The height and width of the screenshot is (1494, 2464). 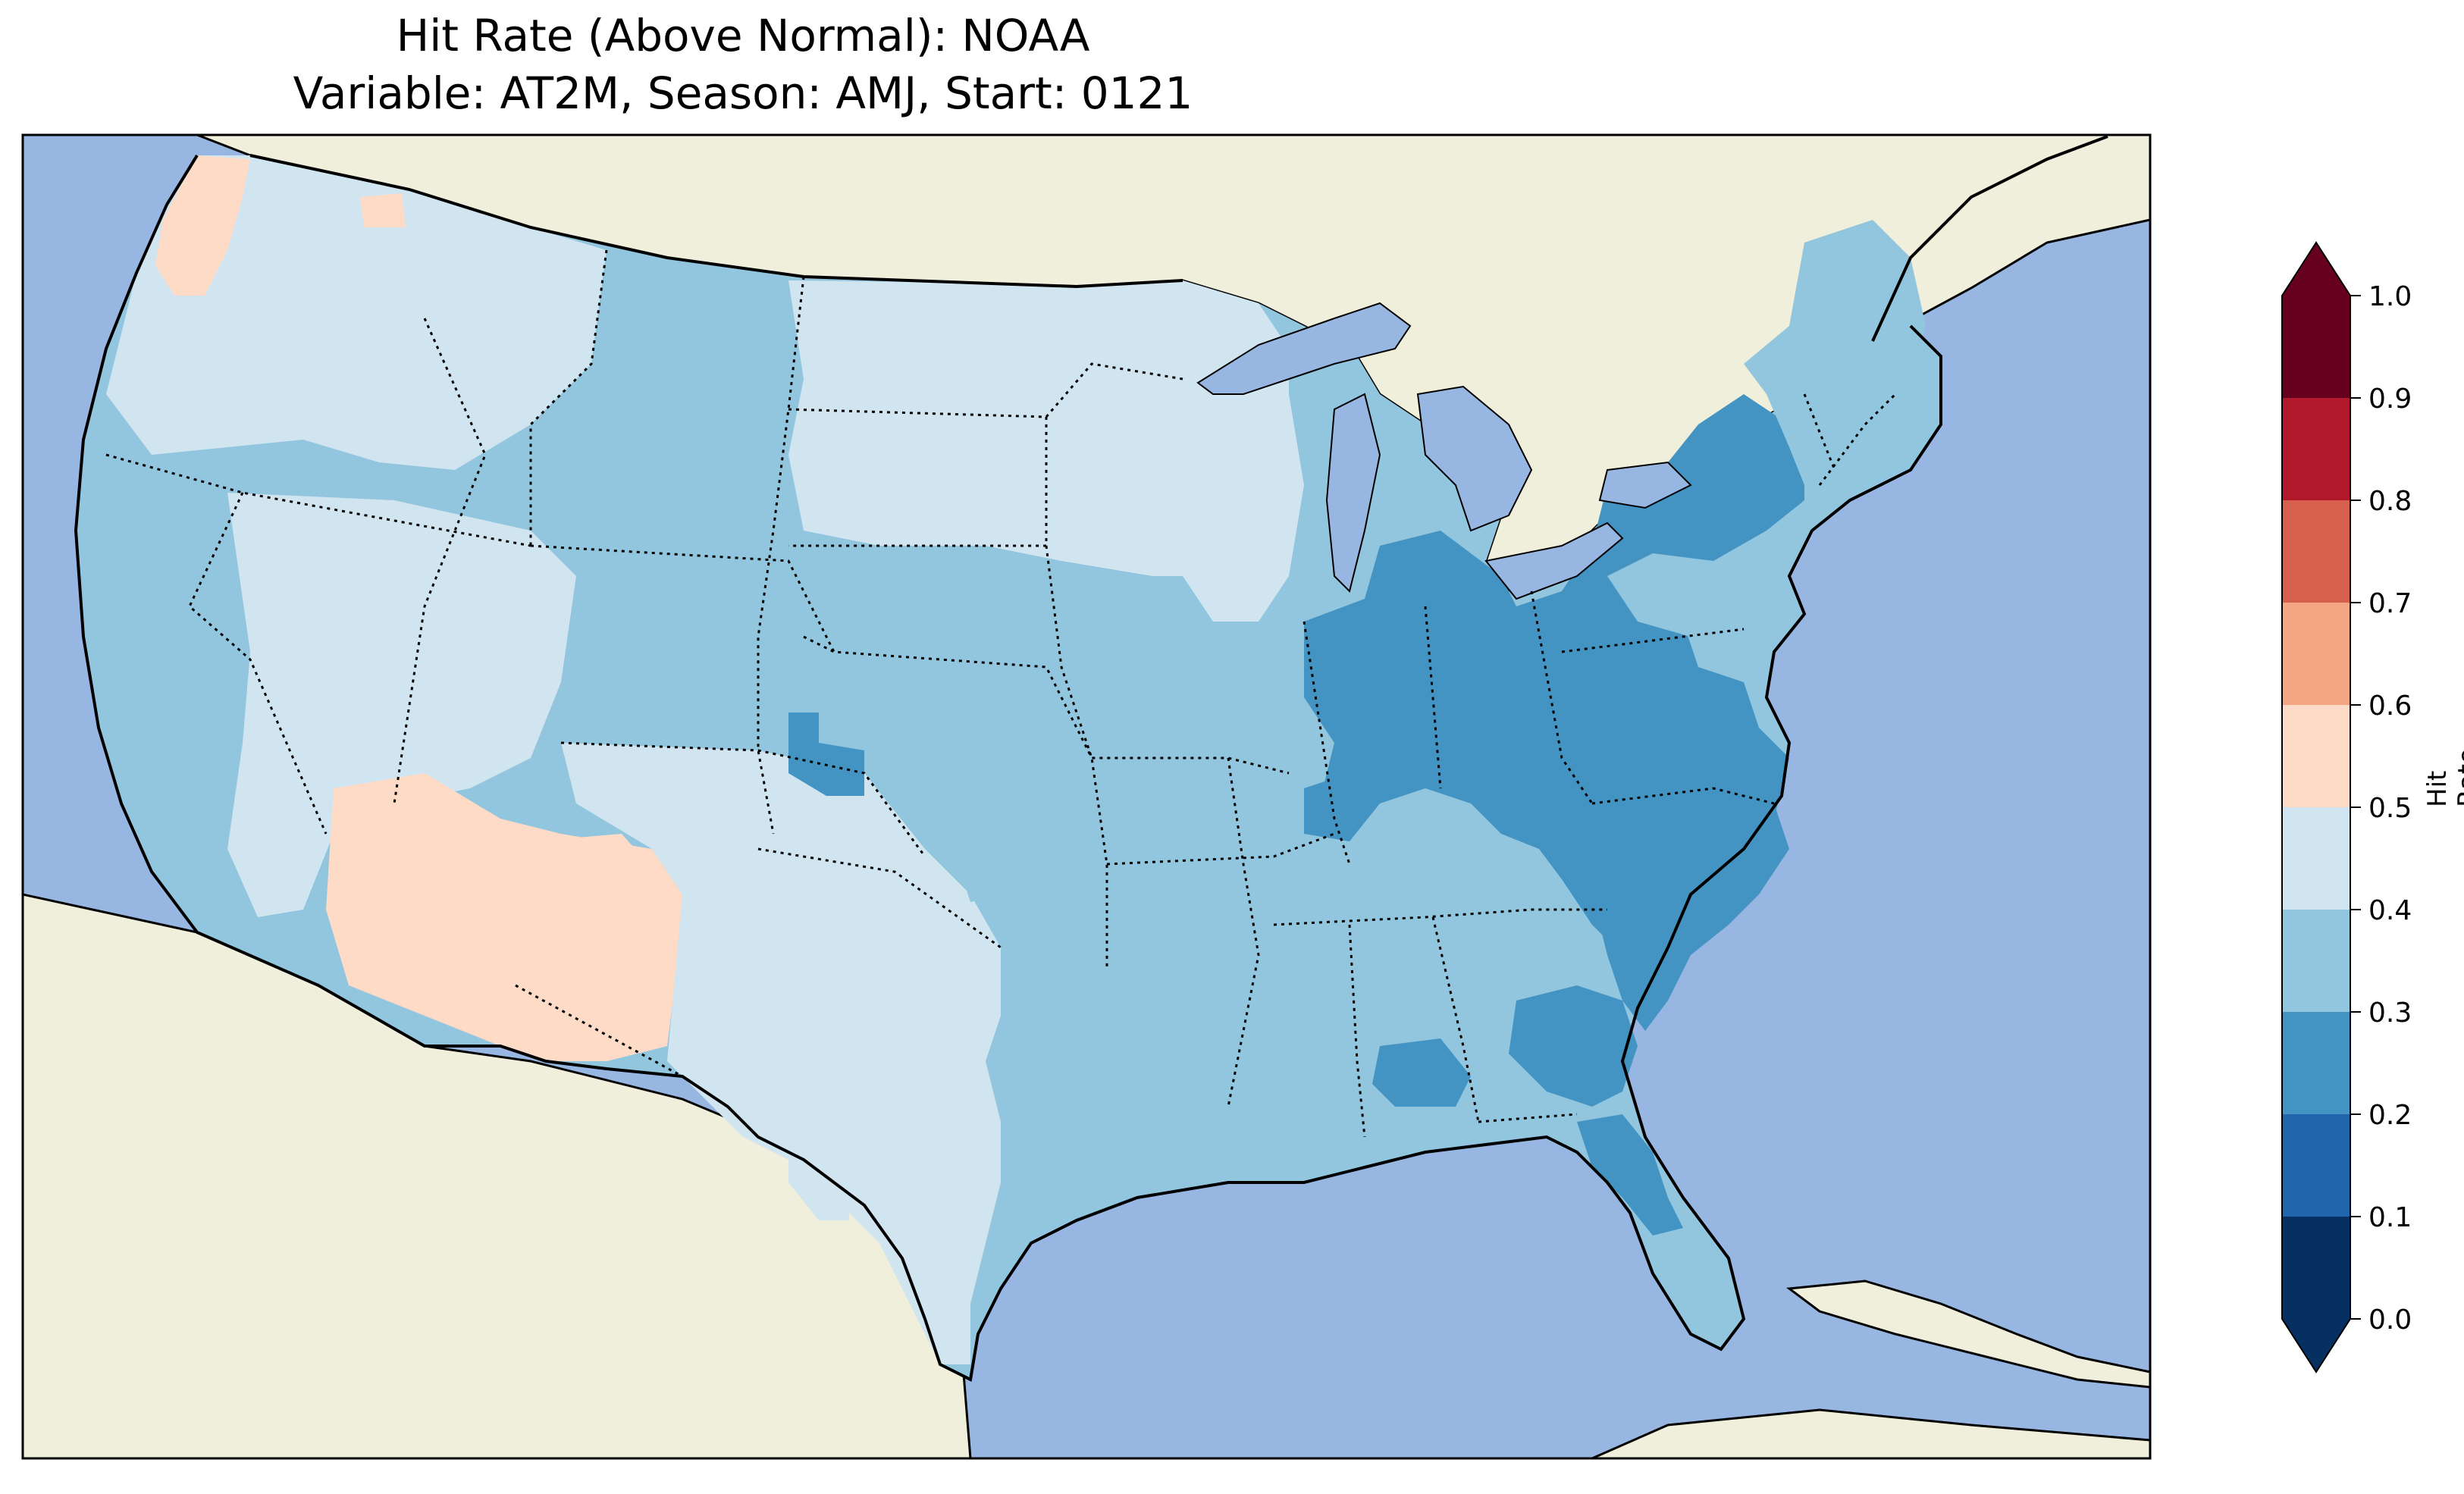 What do you see at coordinates (2390, 1320) in the screenshot?
I see `colorbar-tick-label: 0.0` at bounding box center [2390, 1320].